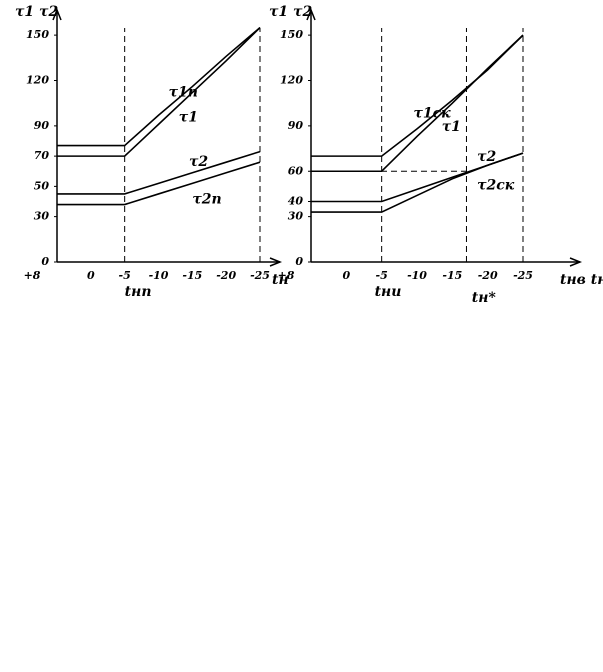 The image size is (603, 672). Describe the element at coordinates (432, 114) in the screenshot. I see `series-label: τ1ск` at that location.